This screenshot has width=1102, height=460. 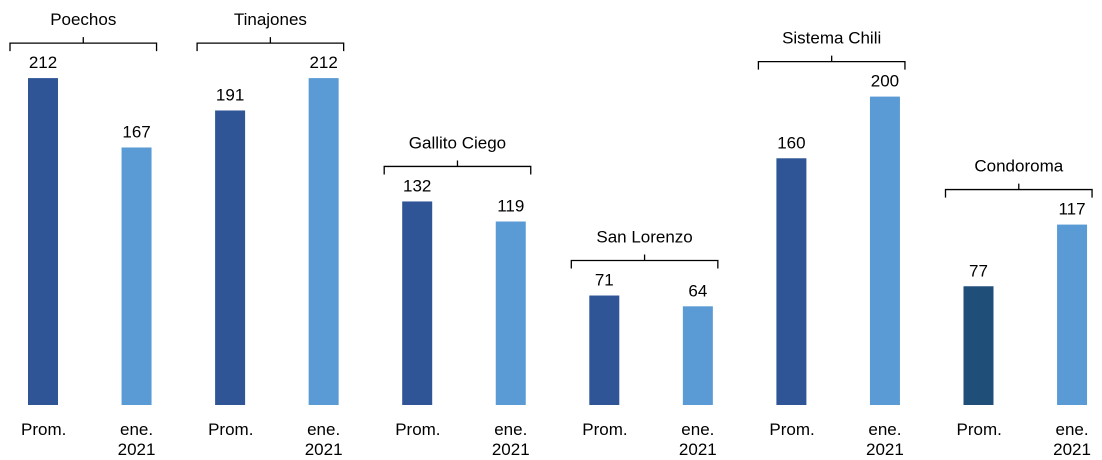 I want to click on value-label: 117, so click(x=1071, y=209).